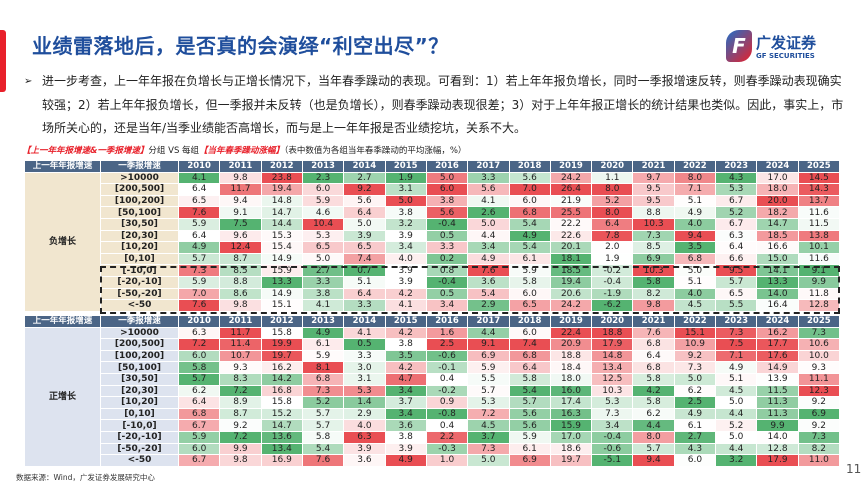 Image resolution: width=864 pixels, height=486 pixels. Describe the element at coordinates (281, 344) in the screenshot. I see `value-cell: 19.9` at that location.